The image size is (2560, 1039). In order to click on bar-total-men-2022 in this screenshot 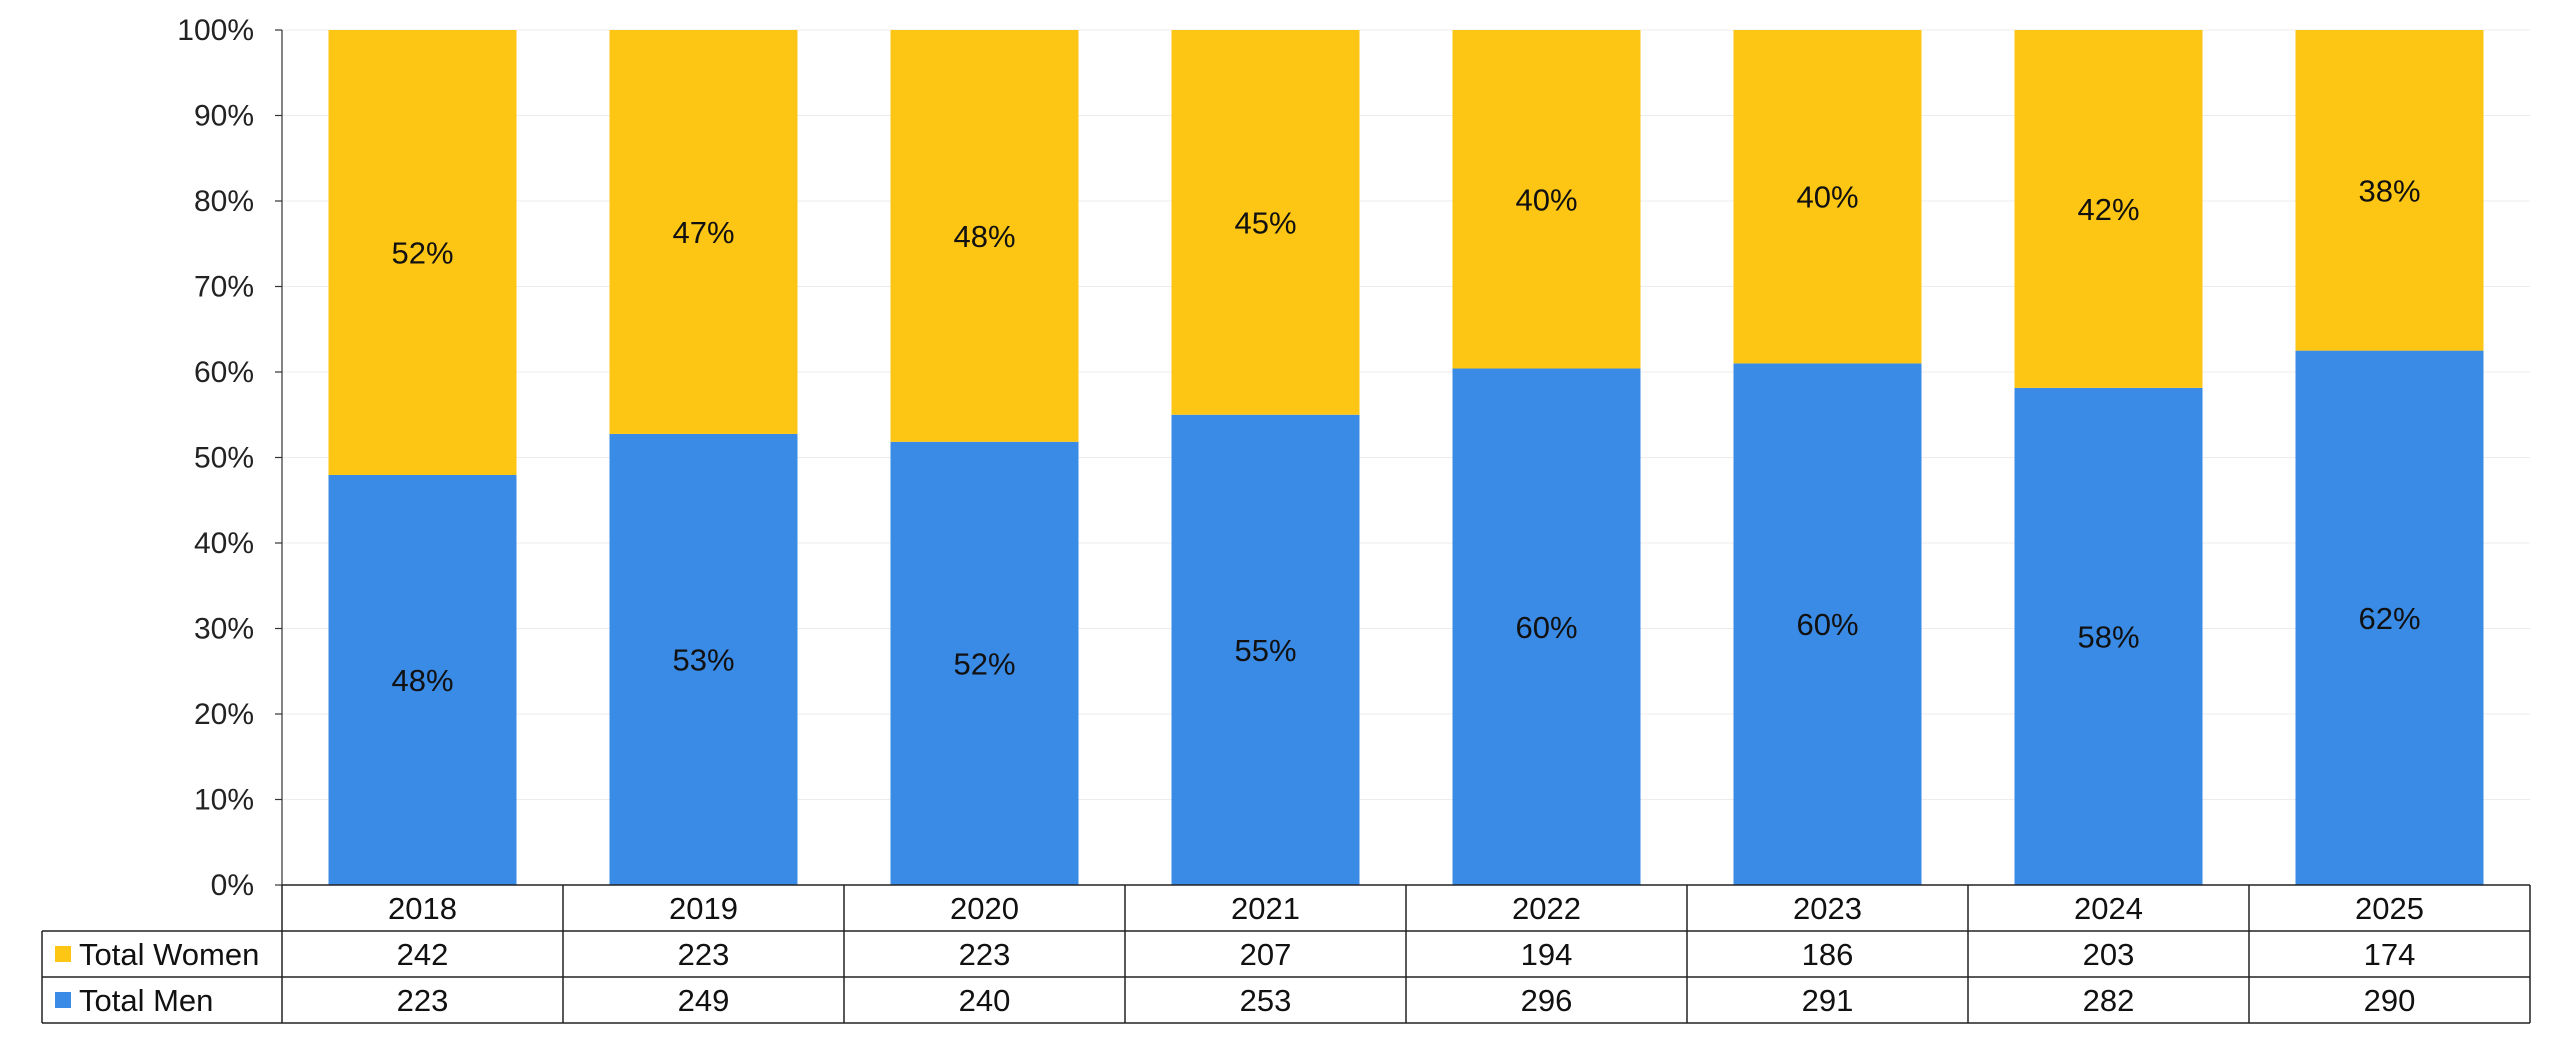, I will do `click(1546, 626)`.